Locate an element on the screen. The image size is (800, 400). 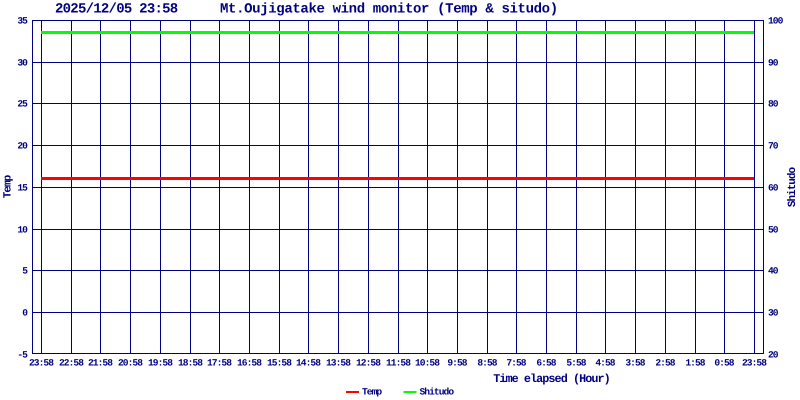
svg-text: 80 is located at coordinates (773, 104).